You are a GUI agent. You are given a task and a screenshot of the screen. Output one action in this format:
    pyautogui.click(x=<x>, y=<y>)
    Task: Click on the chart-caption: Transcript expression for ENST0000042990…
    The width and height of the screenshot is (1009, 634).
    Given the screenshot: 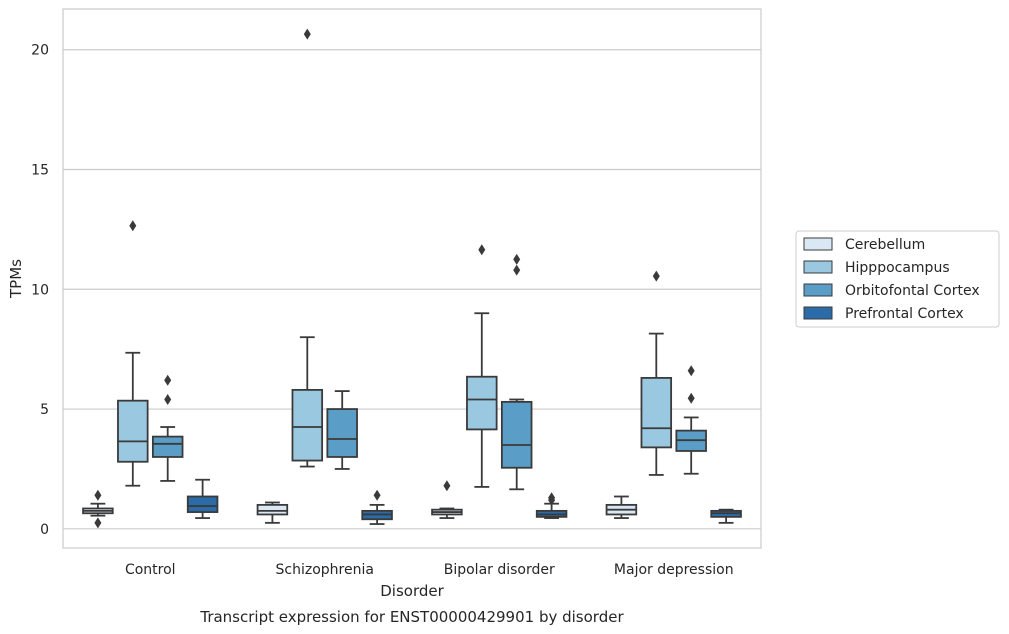 What is the action you would take?
    pyautogui.click(x=411, y=617)
    